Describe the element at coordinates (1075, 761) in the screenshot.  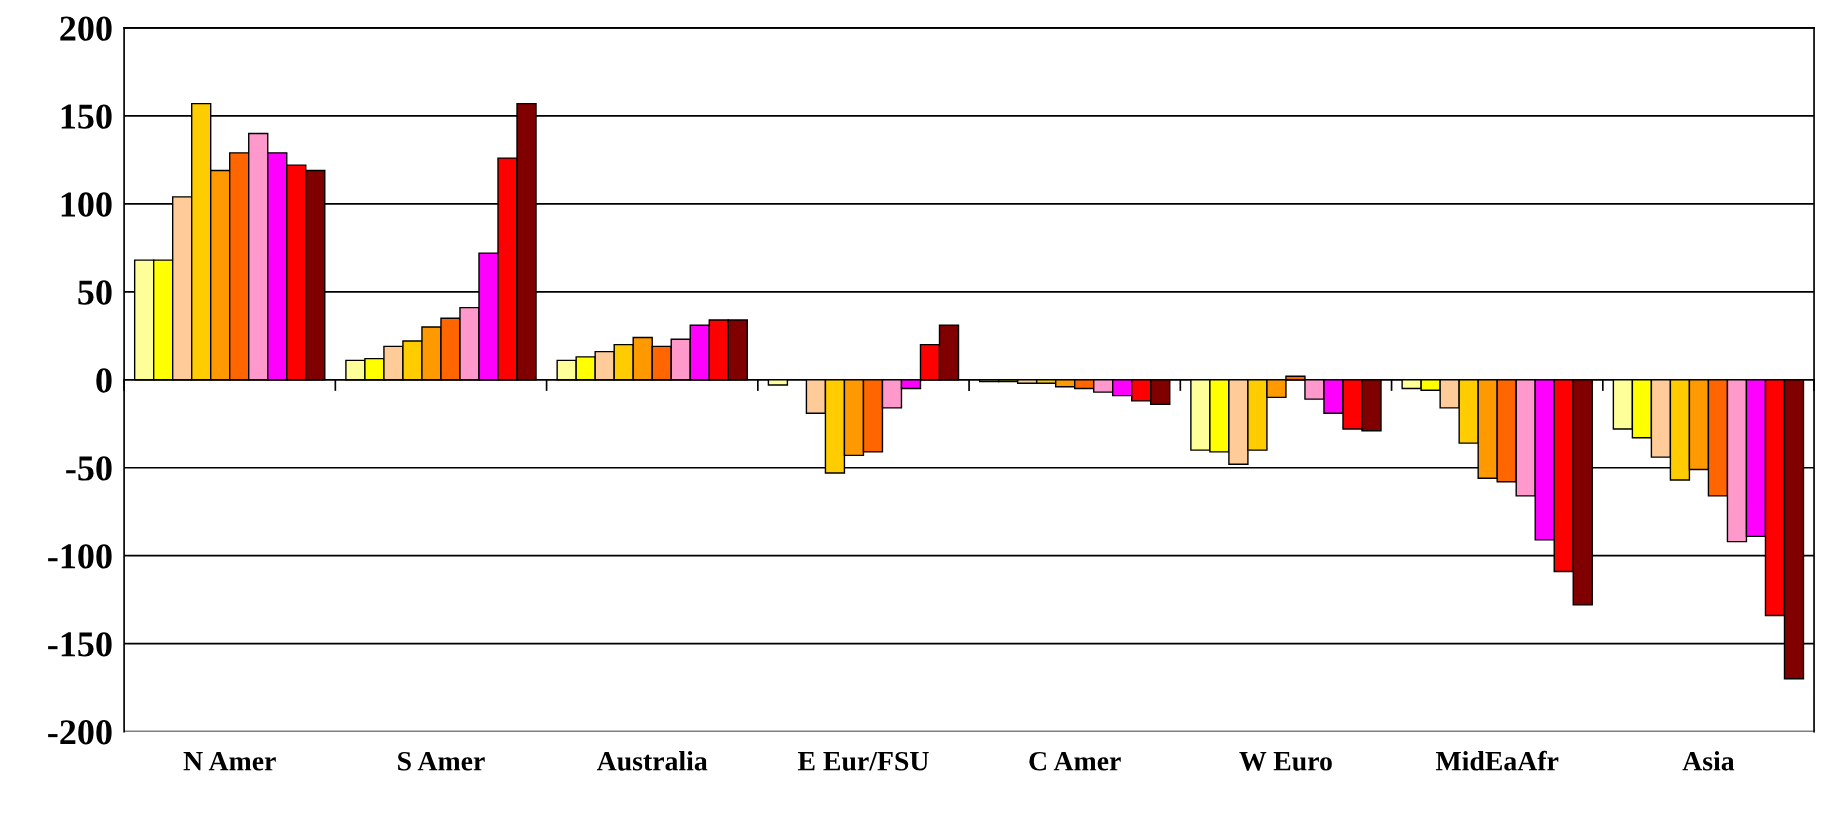
I see `x-tick-label: C Amer` at that location.